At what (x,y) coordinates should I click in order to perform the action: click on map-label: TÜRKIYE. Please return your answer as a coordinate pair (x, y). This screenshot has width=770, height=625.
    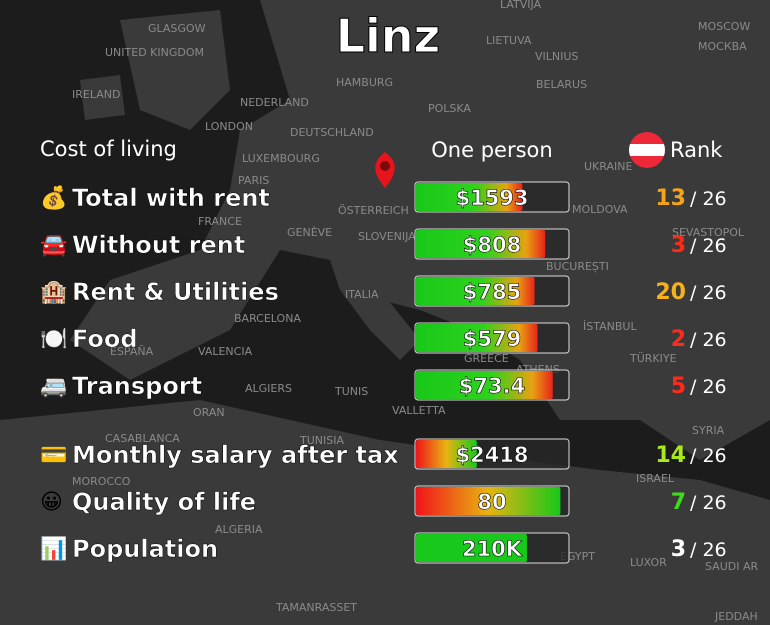
    Looking at the image, I should click on (653, 358).